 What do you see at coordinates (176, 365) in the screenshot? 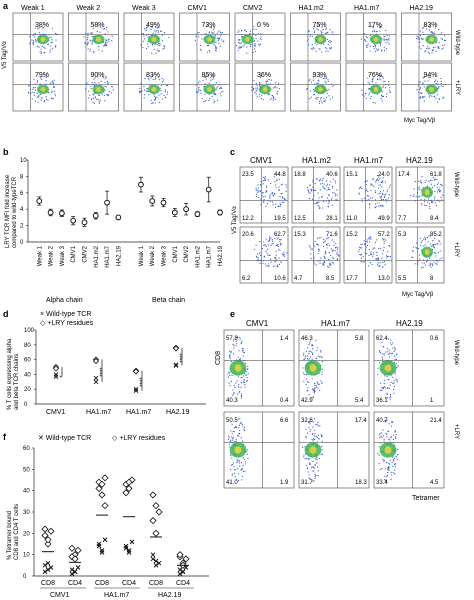
I see `panel-d-point-wildtype` at bounding box center [176, 365].